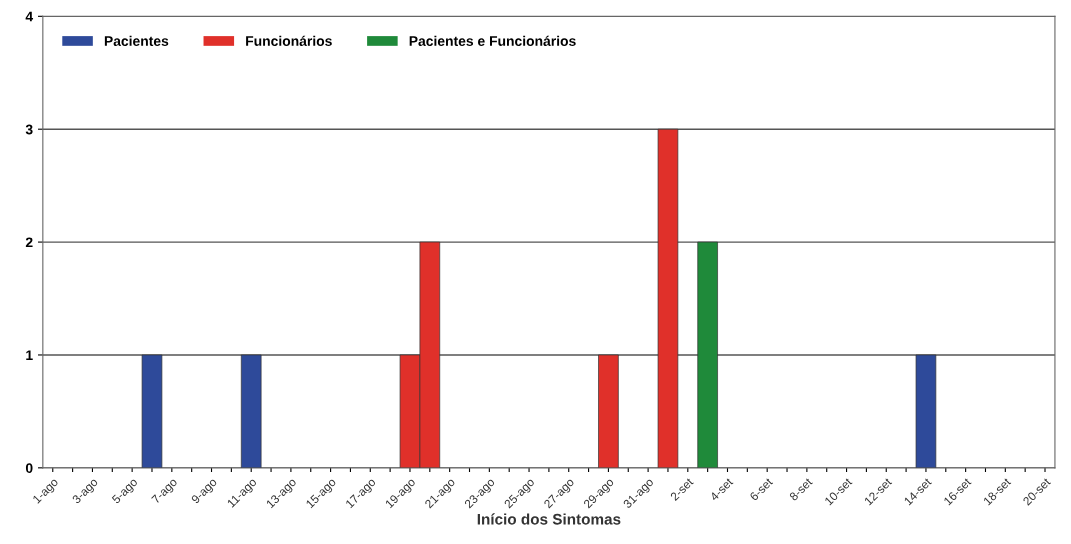  Describe the element at coordinates (29, 16) in the screenshot. I see `y-tick-label: 4` at that location.